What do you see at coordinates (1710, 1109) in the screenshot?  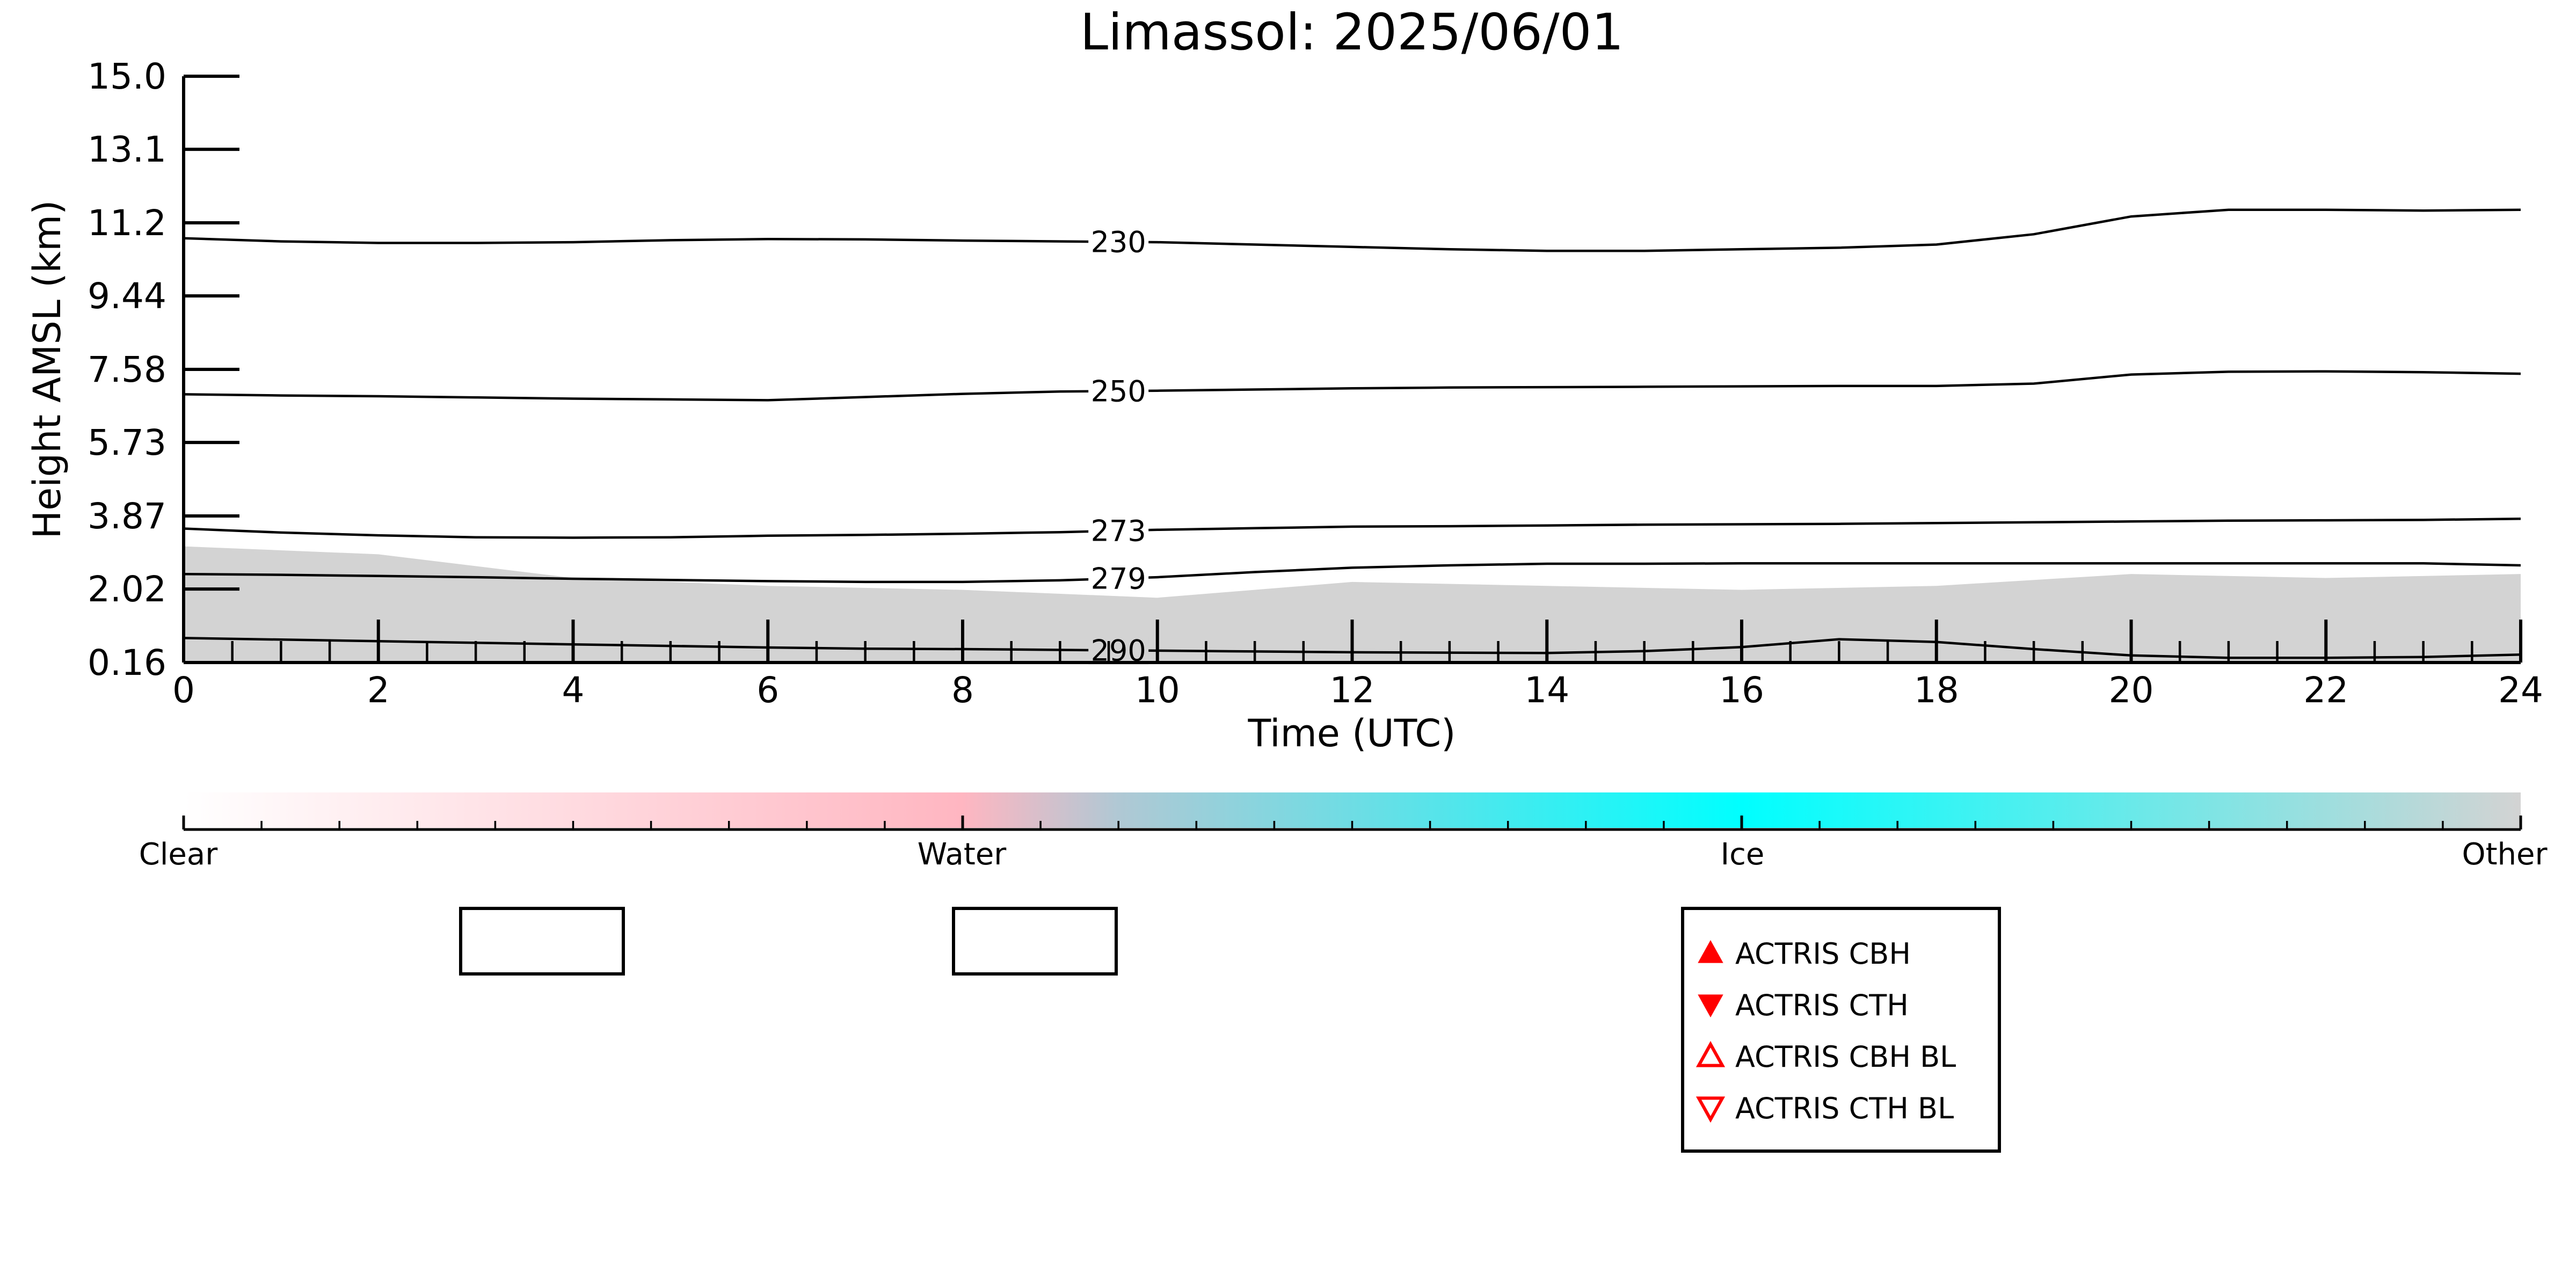 I see `legend-marker-triangle-down-open` at bounding box center [1710, 1109].